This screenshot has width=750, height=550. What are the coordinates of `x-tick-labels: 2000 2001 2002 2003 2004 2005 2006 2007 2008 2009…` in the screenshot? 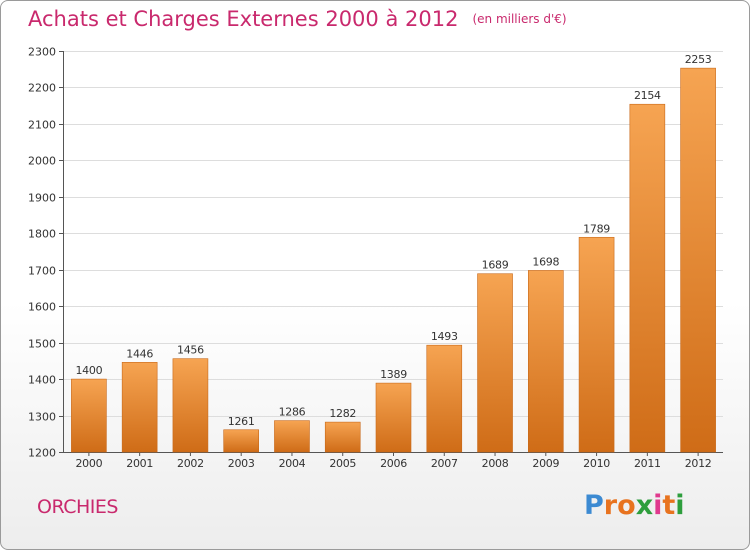 It's located at (393, 463).